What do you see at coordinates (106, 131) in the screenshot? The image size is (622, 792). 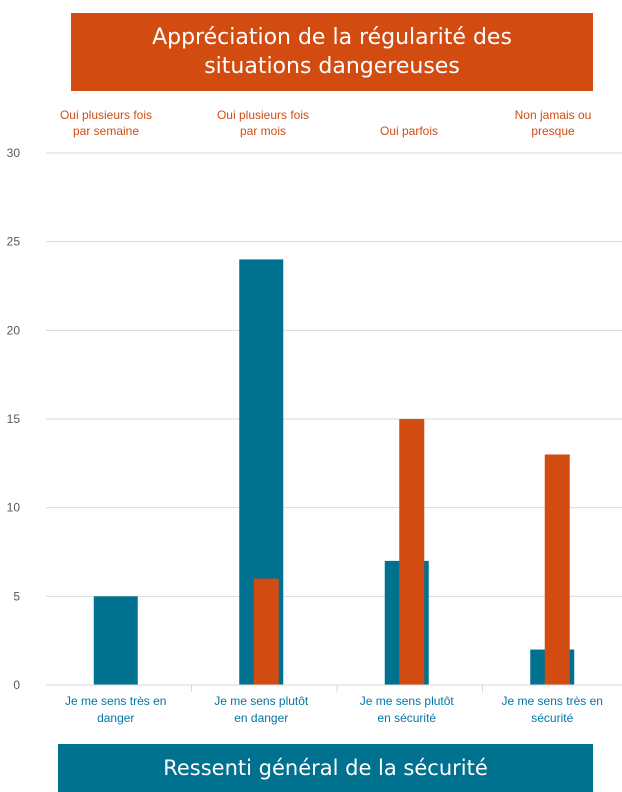 I see `legend-label: par semaine` at bounding box center [106, 131].